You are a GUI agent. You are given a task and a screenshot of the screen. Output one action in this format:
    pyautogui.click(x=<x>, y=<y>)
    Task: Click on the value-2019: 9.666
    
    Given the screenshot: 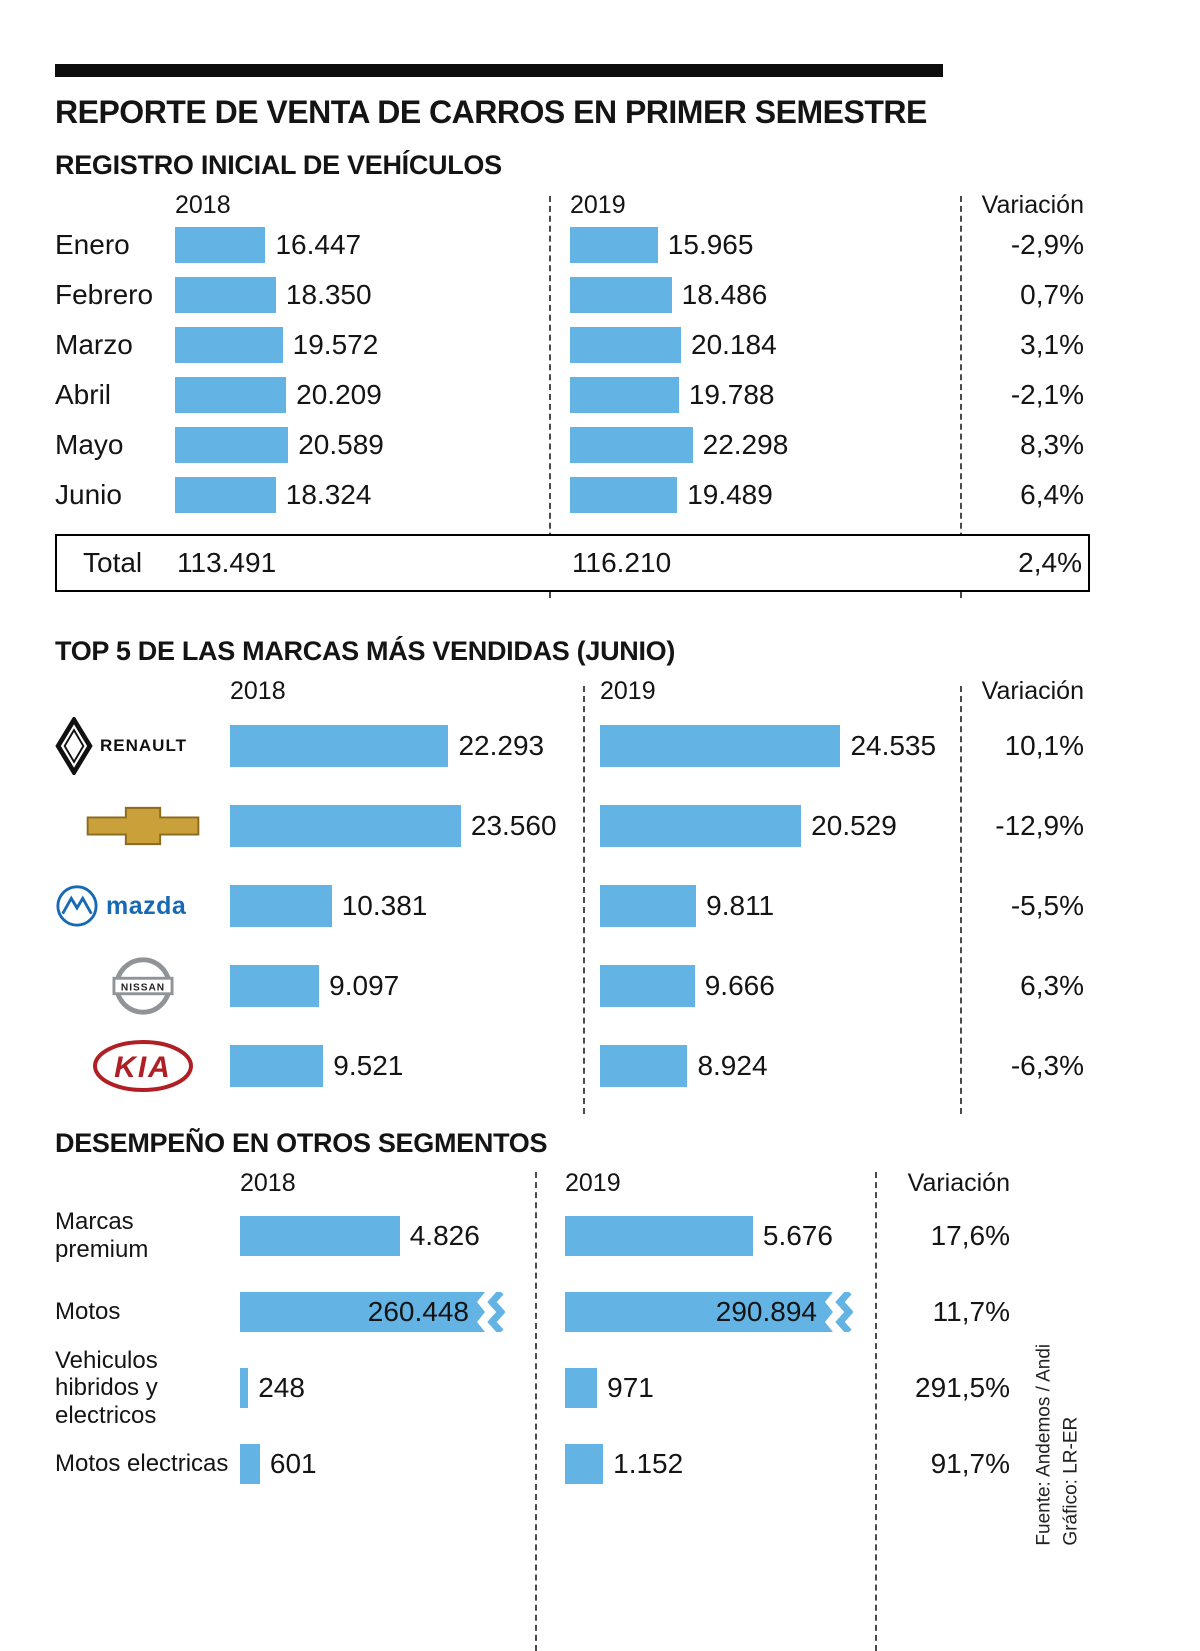 What is the action you would take?
    pyautogui.click(x=739, y=985)
    